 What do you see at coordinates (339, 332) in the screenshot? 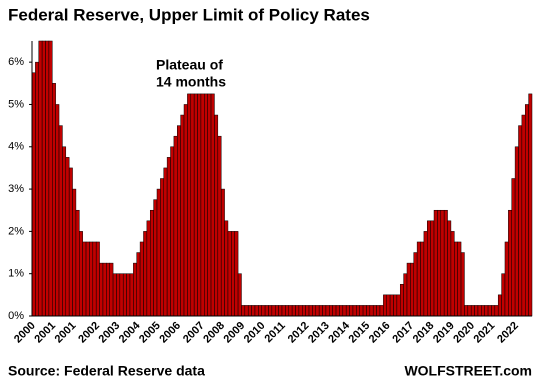
I see `x-tick-label: 2014` at bounding box center [339, 332].